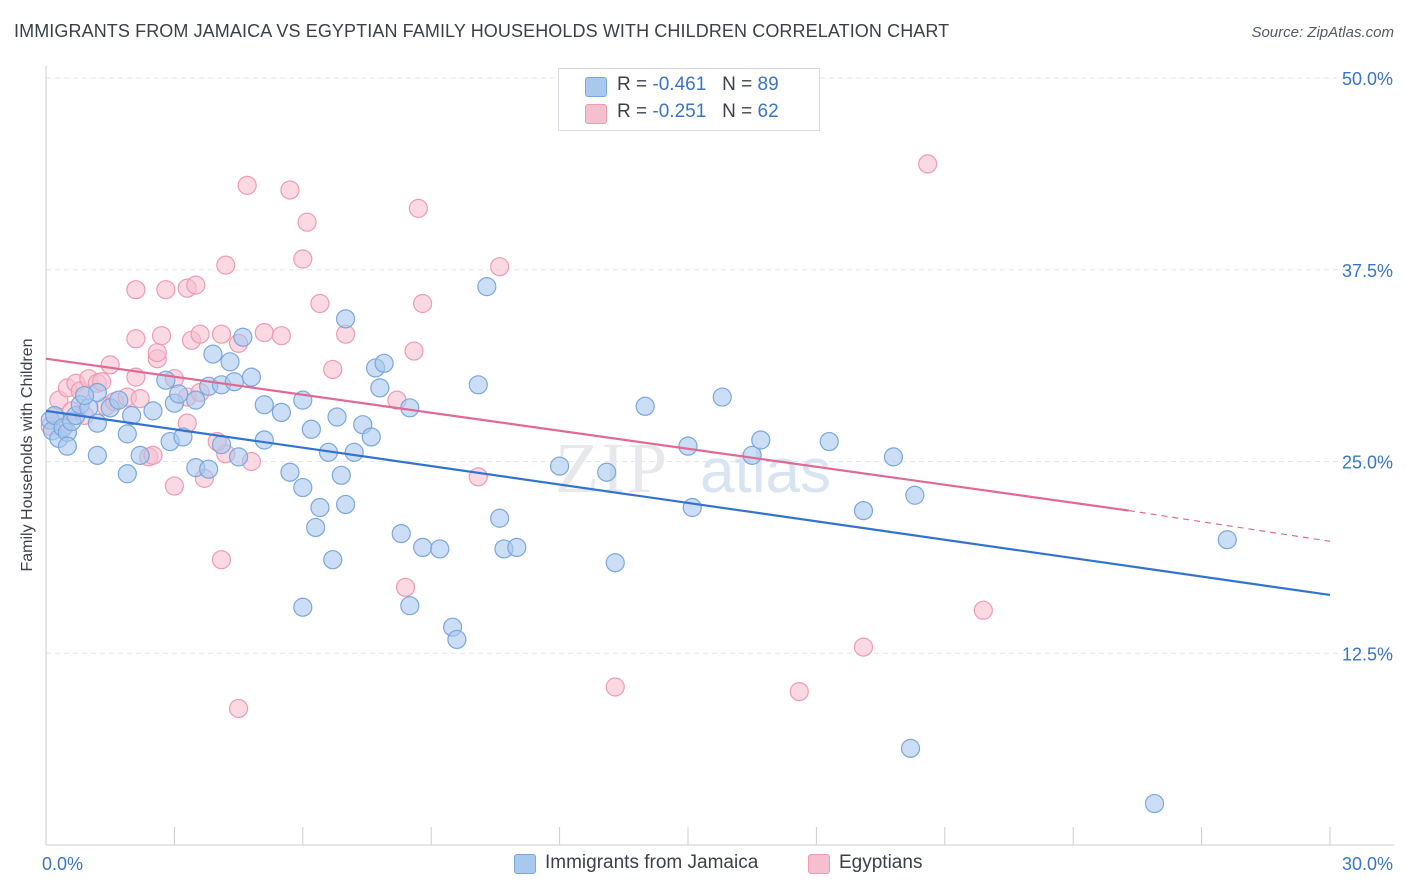 The width and height of the screenshot is (1406, 892). I want to click on stats-legend: R = -0.461 N = 89 R = -0.251 N = 62, so click(689, 99).